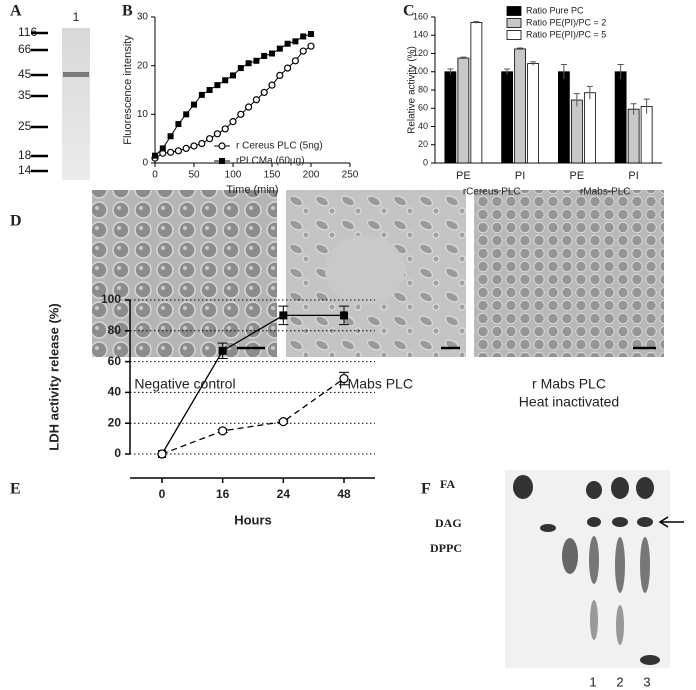 The height and width of the screenshot is (690, 696). What do you see at coordinates (233, 95) in the screenshot?
I see `series-line` at bounding box center [233, 95].